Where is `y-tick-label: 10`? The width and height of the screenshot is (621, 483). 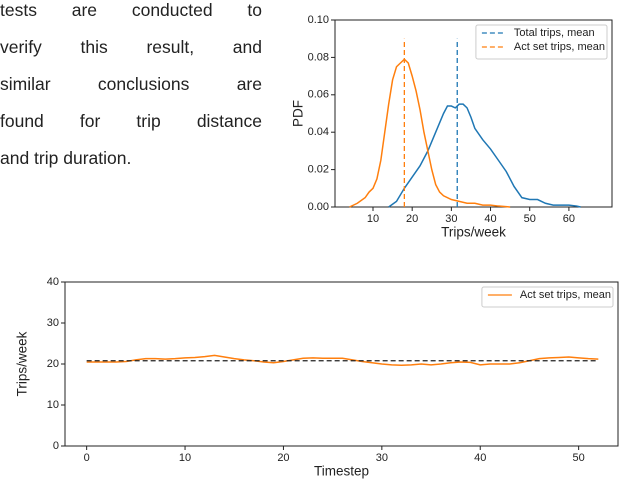 y-tick-label: 10 is located at coordinates (53, 405).